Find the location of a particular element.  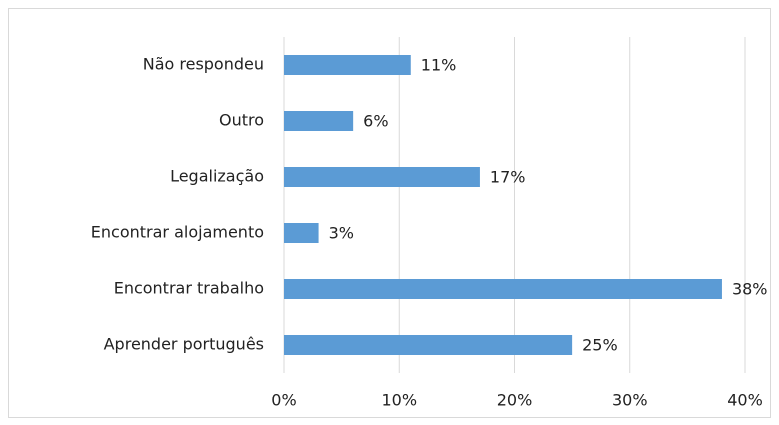

y-tick-label: Não respondeu is located at coordinates (203, 64).